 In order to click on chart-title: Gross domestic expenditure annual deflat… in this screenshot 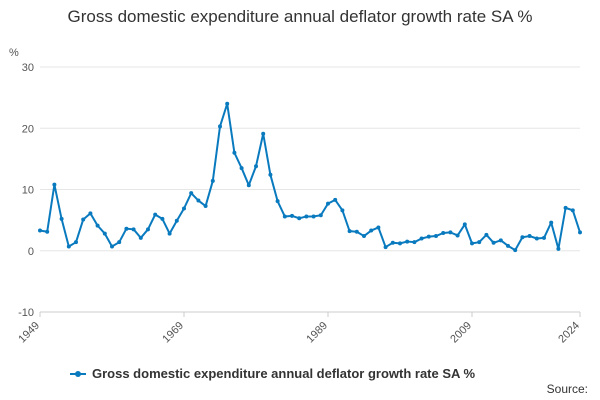, I will do `click(300, 16)`.